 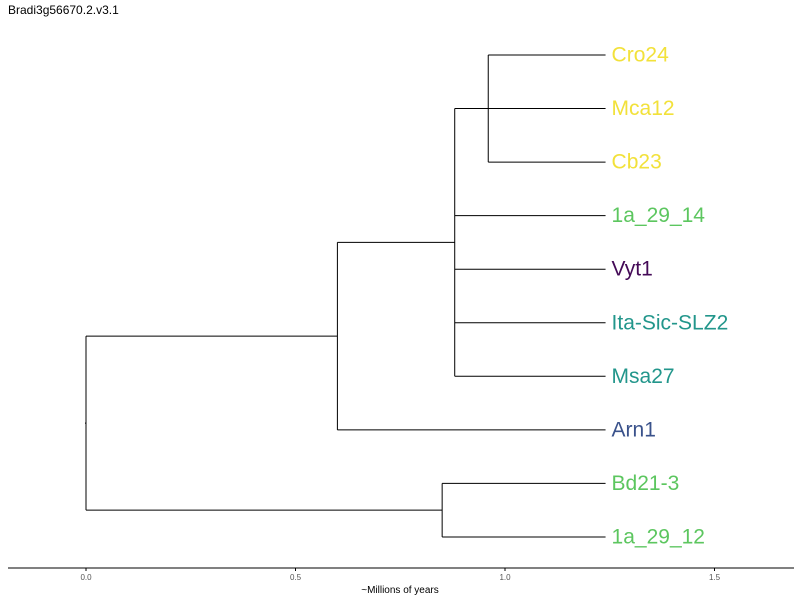 What do you see at coordinates (63, 10) in the screenshot?
I see `tree-title: Bradi3g56670.2.v3.1` at bounding box center [63, 10].